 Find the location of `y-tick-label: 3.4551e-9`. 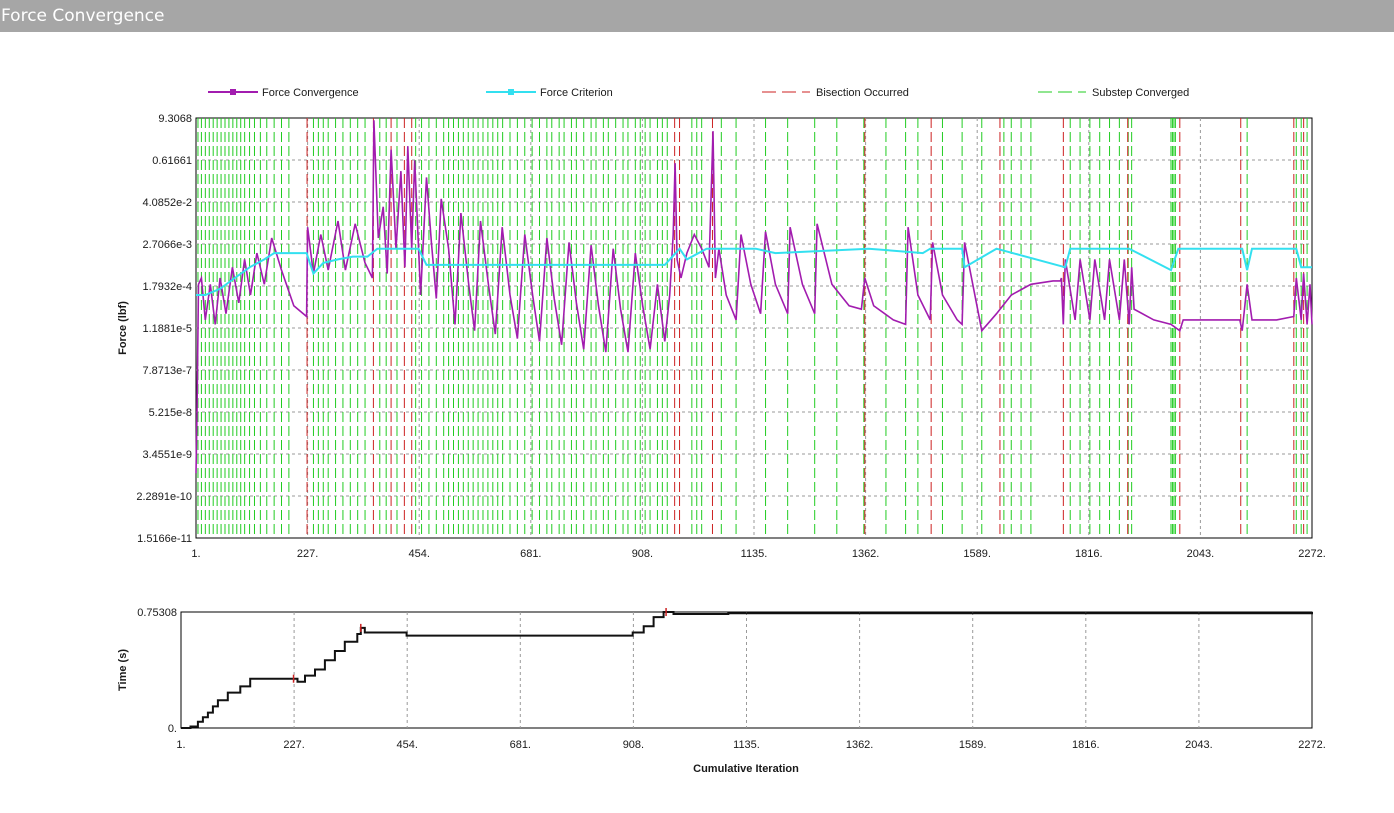

y-tick-label: 3.4551e-9 is located at coordinates (167, 455).